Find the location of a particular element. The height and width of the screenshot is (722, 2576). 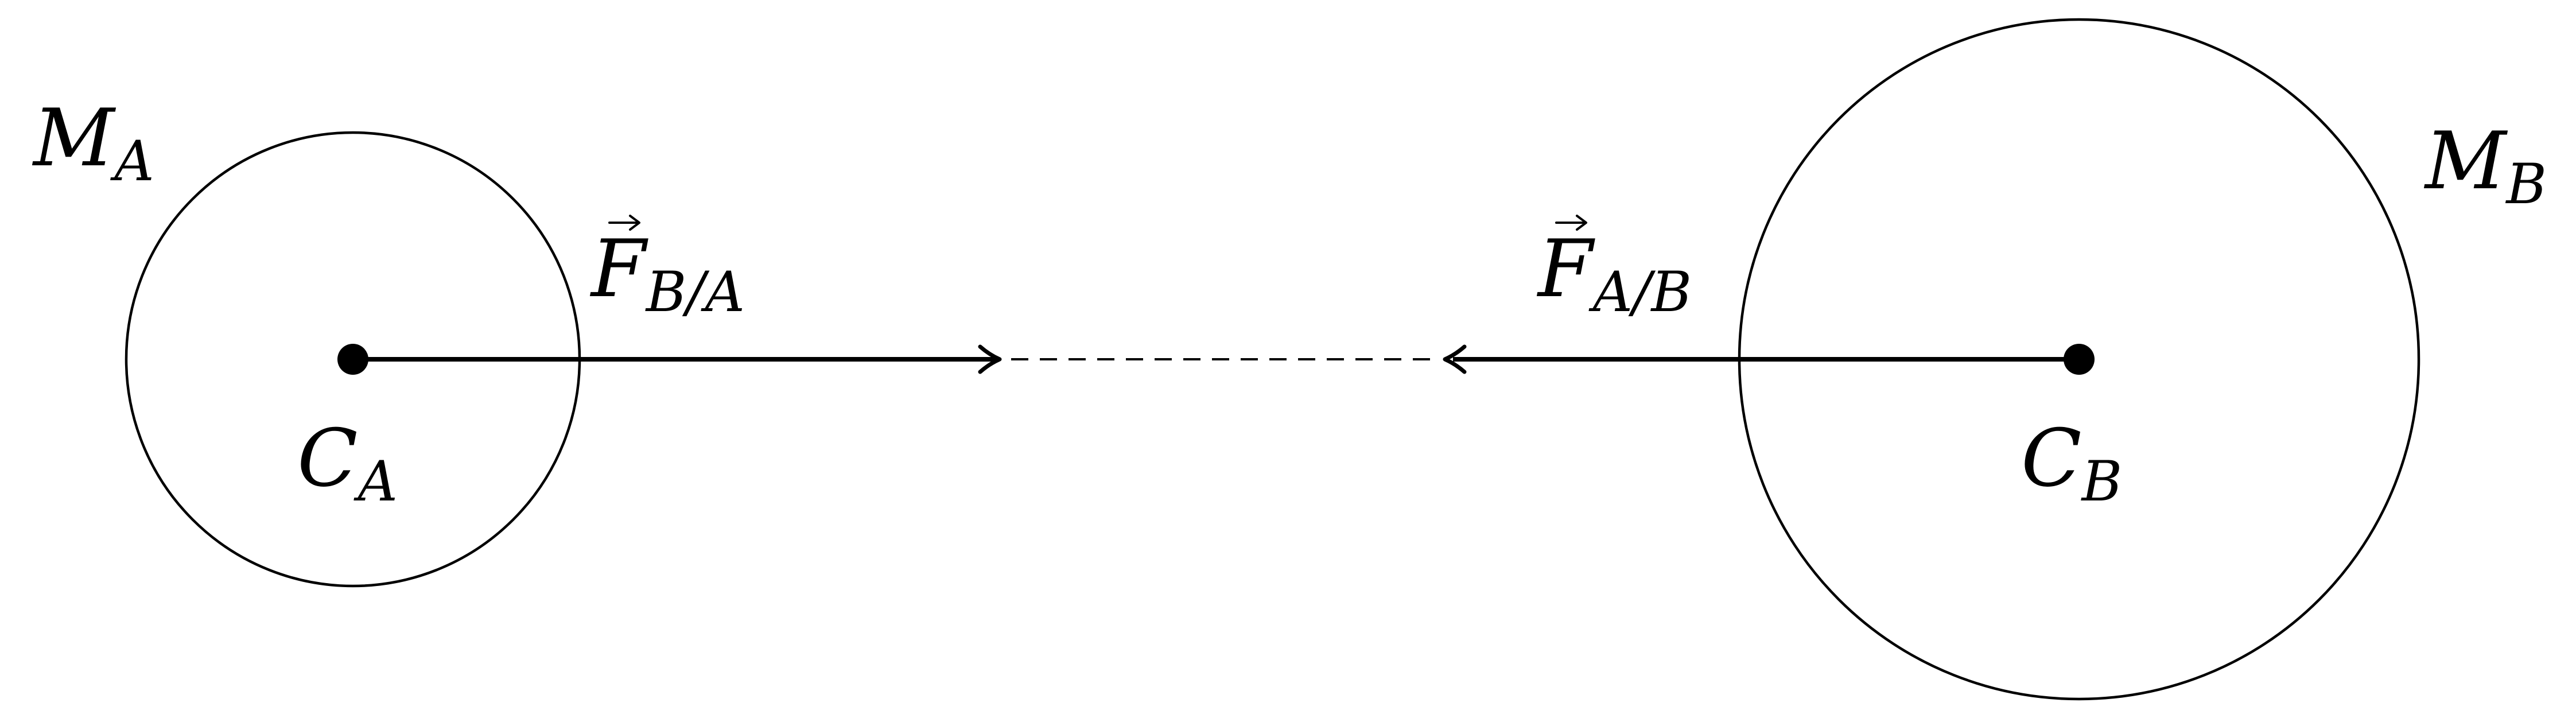

center-b-subscript: B is located at coordinates (2102, 481).